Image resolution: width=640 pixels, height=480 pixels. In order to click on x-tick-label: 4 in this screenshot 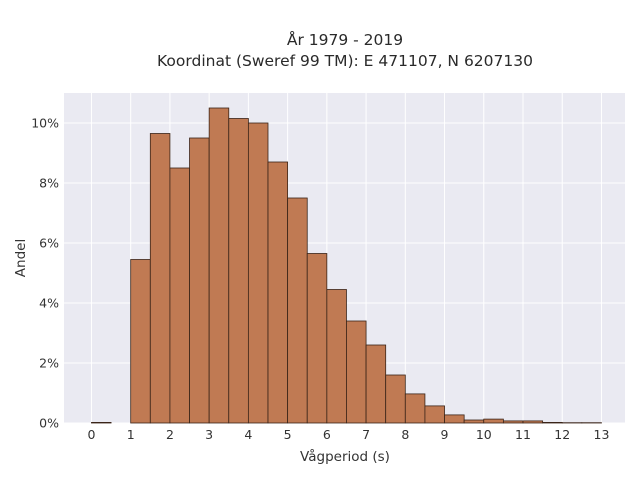, I will do `click(248, 434)`.